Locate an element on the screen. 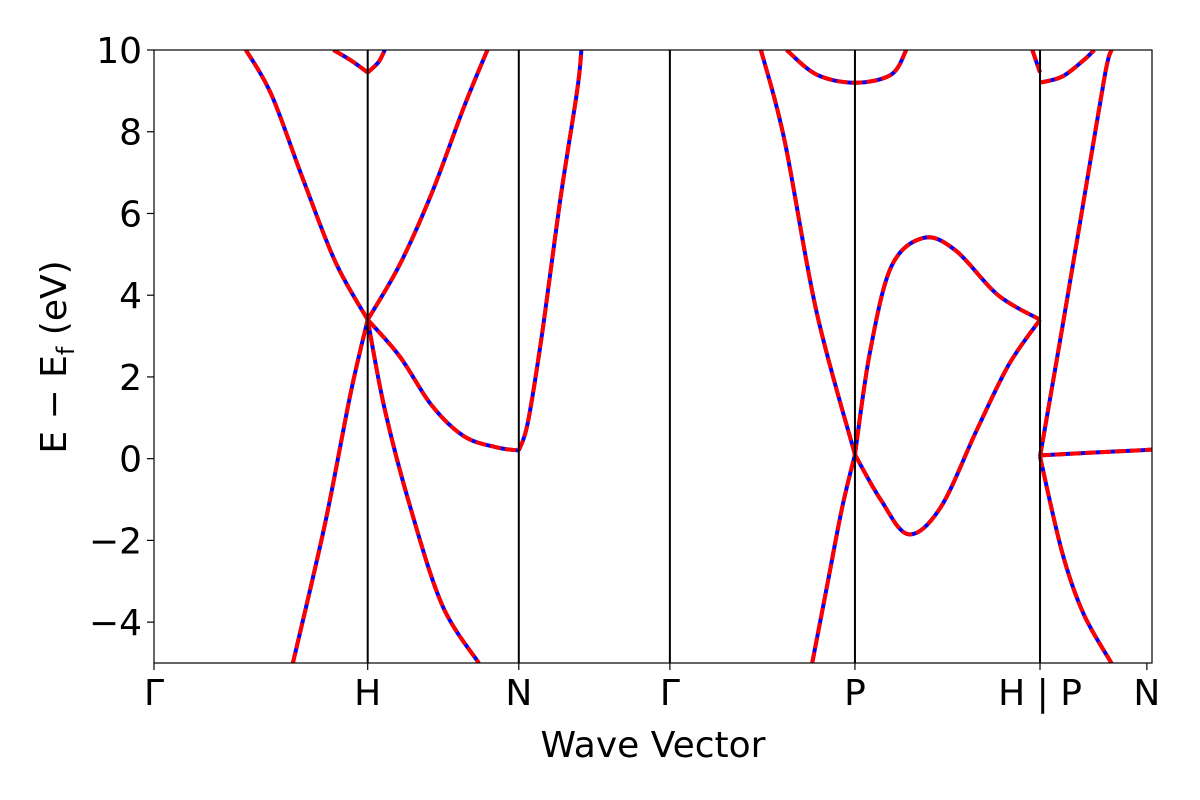 The height and width of the screenshot is (800, 1200). y-tick-label-2: 6 is located at coordinates (130, 214).